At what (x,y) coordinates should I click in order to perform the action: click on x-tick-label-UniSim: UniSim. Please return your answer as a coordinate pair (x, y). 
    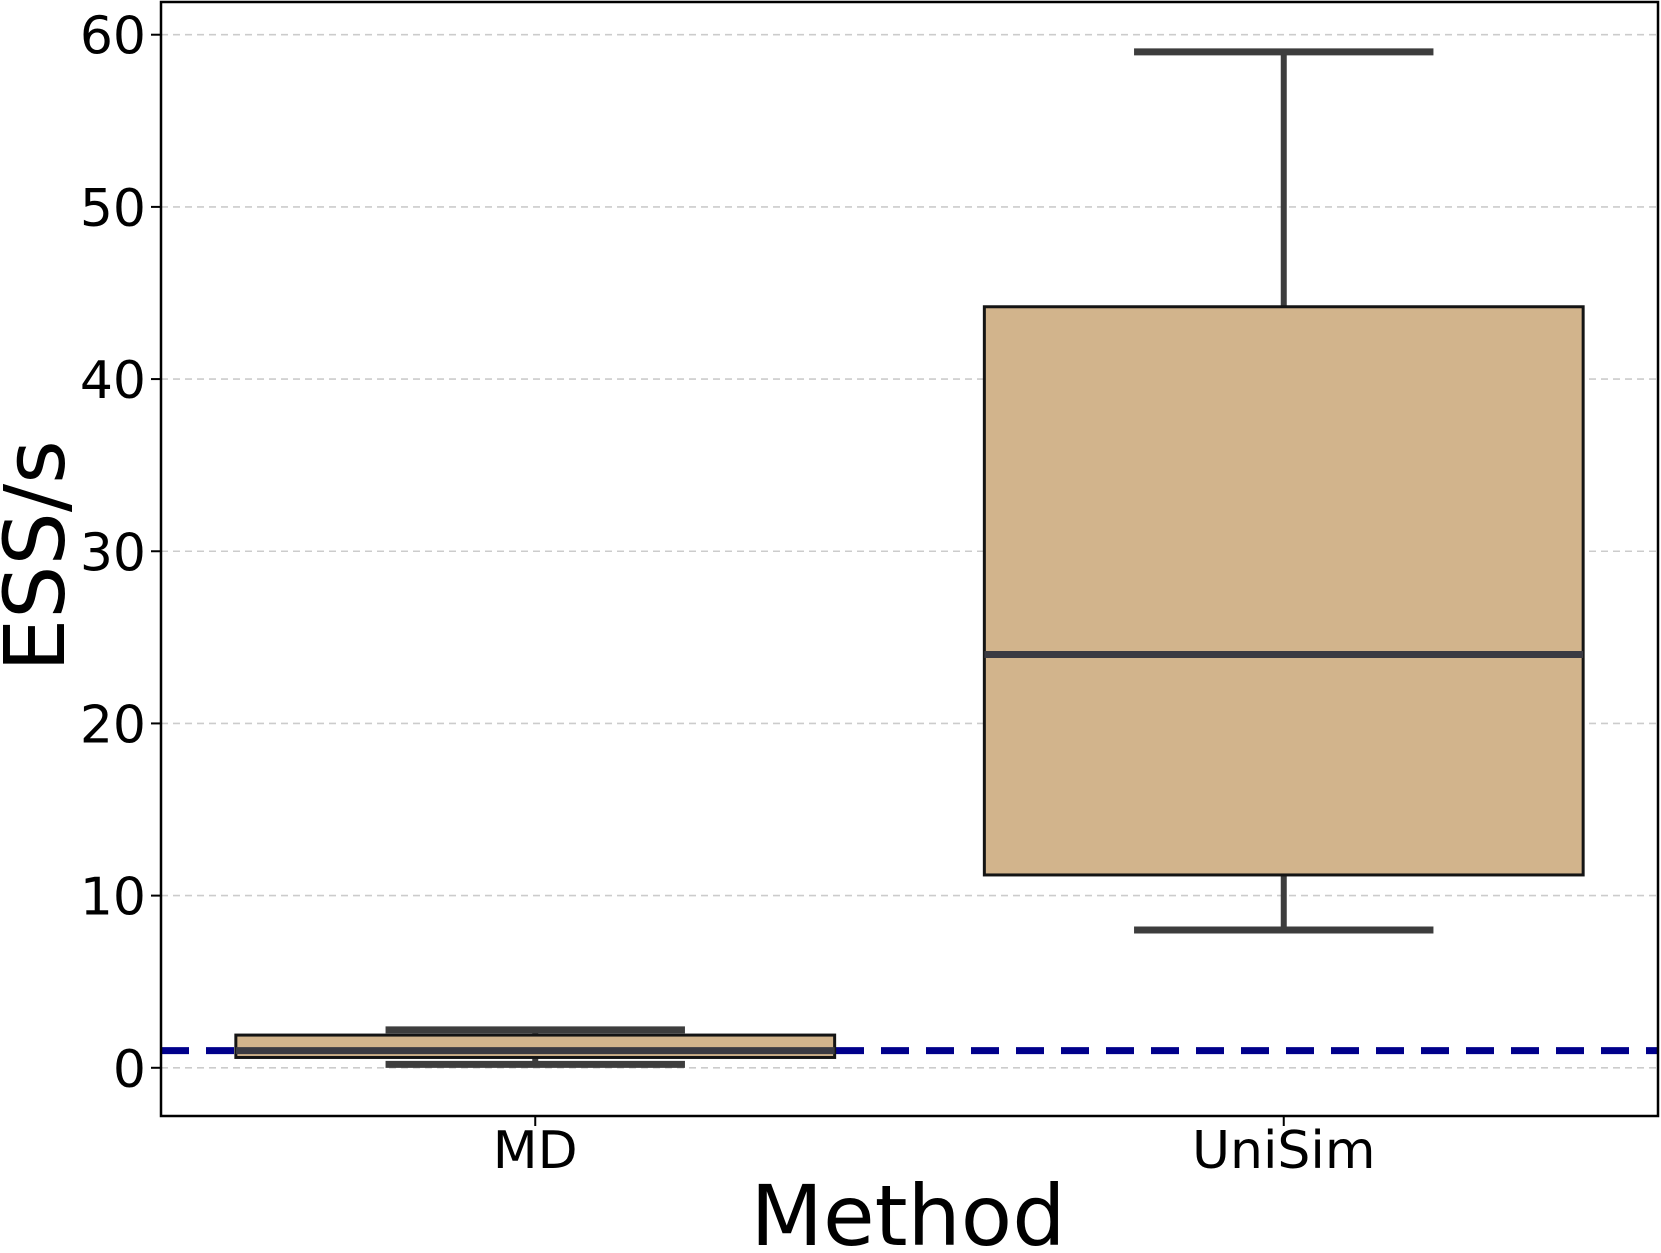
    Looking at the image, I should click on (1284, 1151).